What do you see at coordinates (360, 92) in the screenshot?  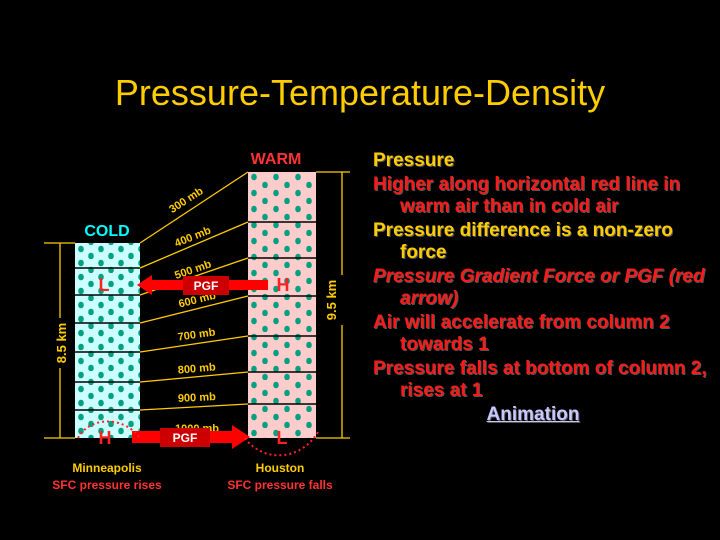 I see `slide-title: Pressure-Temperature-Density` at bounding box center [360, 92].